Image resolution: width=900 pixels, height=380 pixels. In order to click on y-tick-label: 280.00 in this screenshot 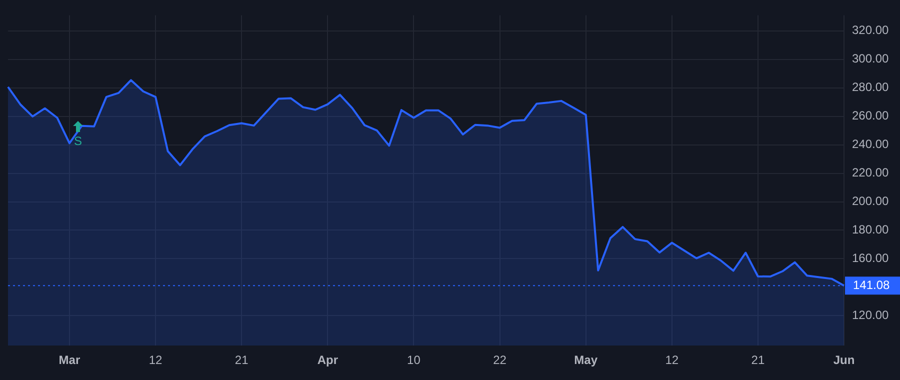, I will do `click(871, 87)`.